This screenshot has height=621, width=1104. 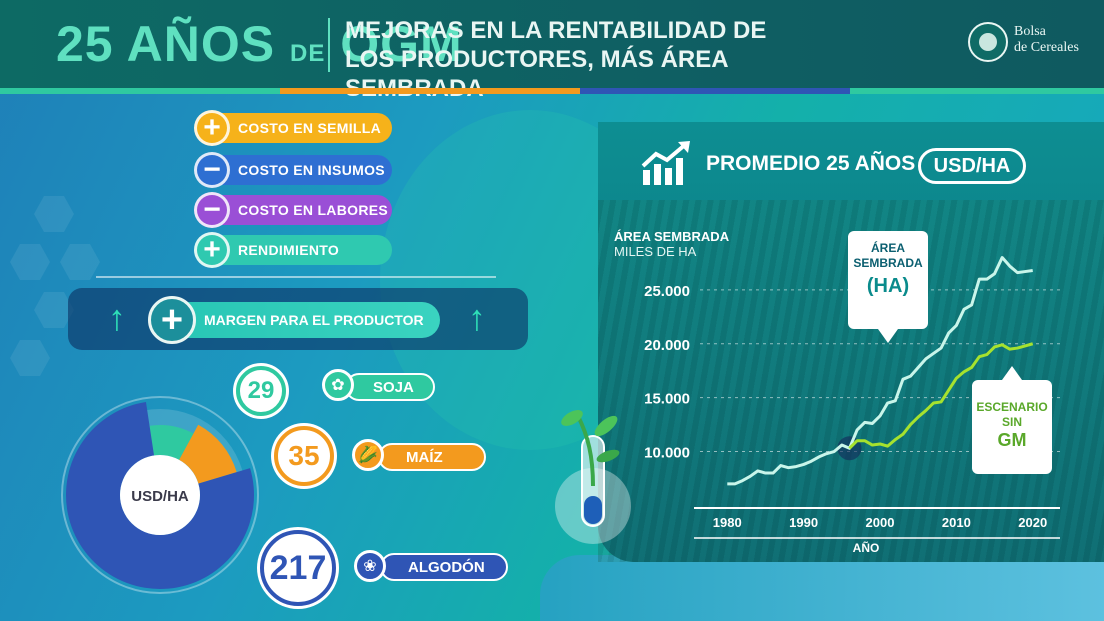 I want to click on x-tick-label: 2020, so click(x=1032, y=522).